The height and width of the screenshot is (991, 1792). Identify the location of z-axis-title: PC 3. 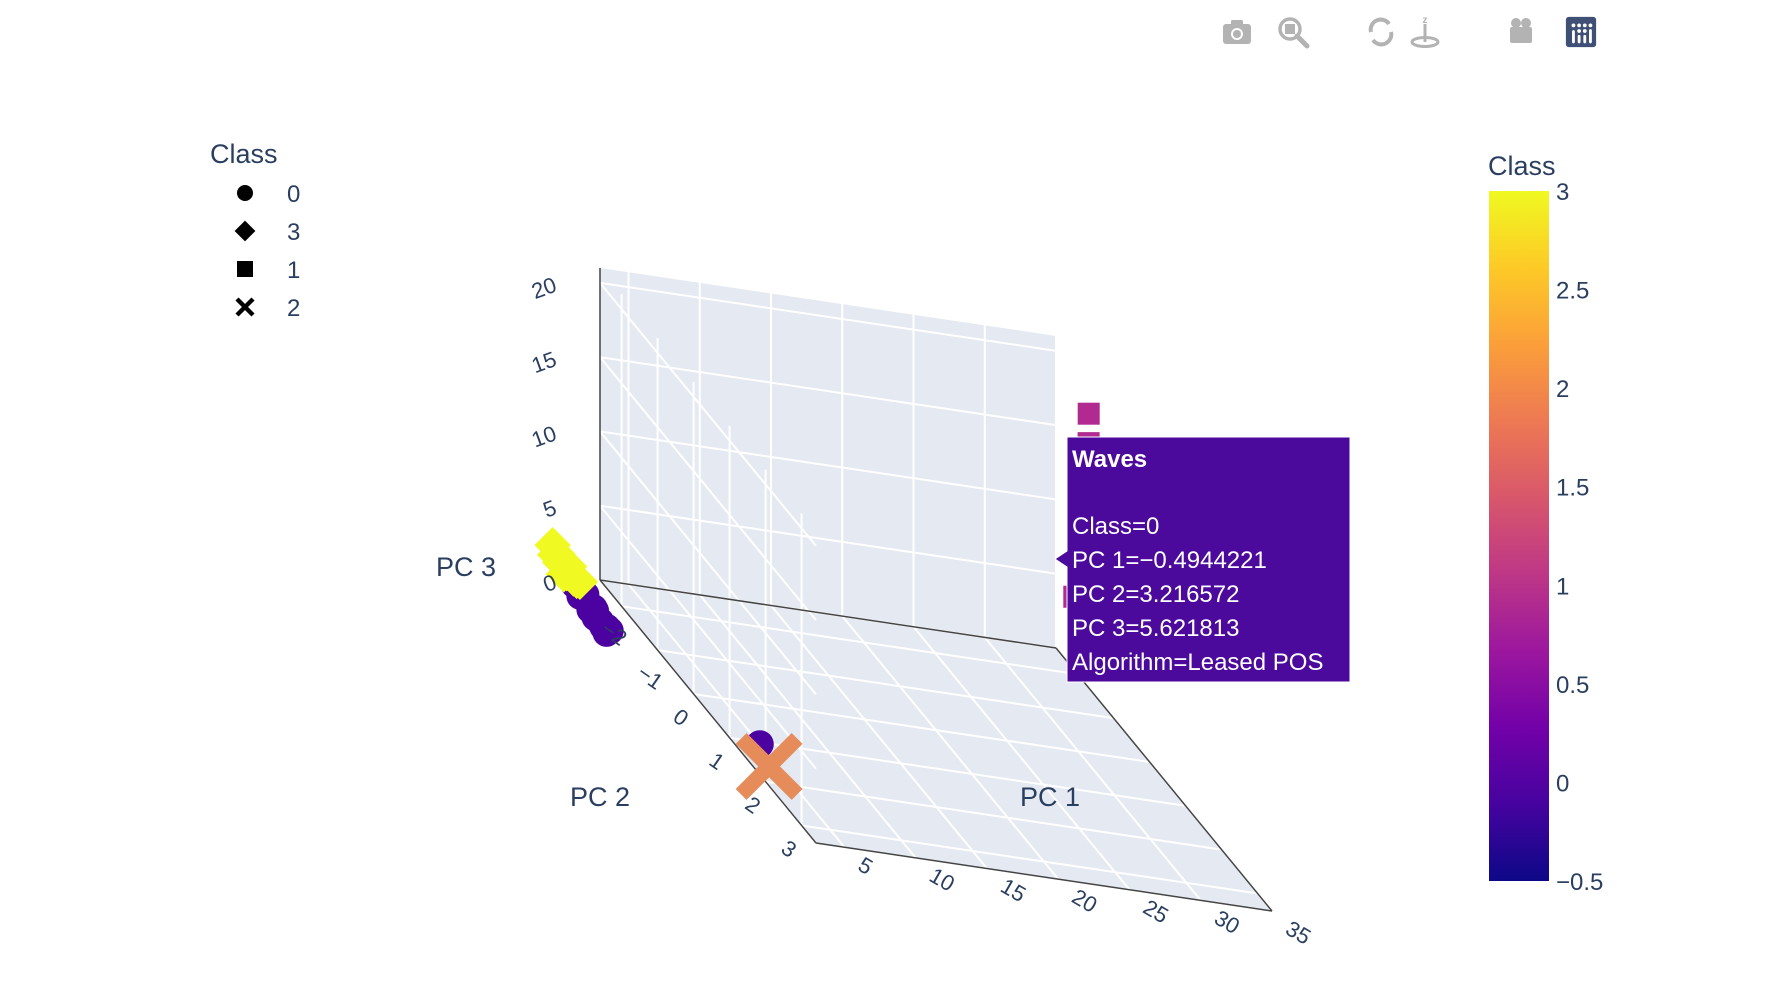
(466, 567).